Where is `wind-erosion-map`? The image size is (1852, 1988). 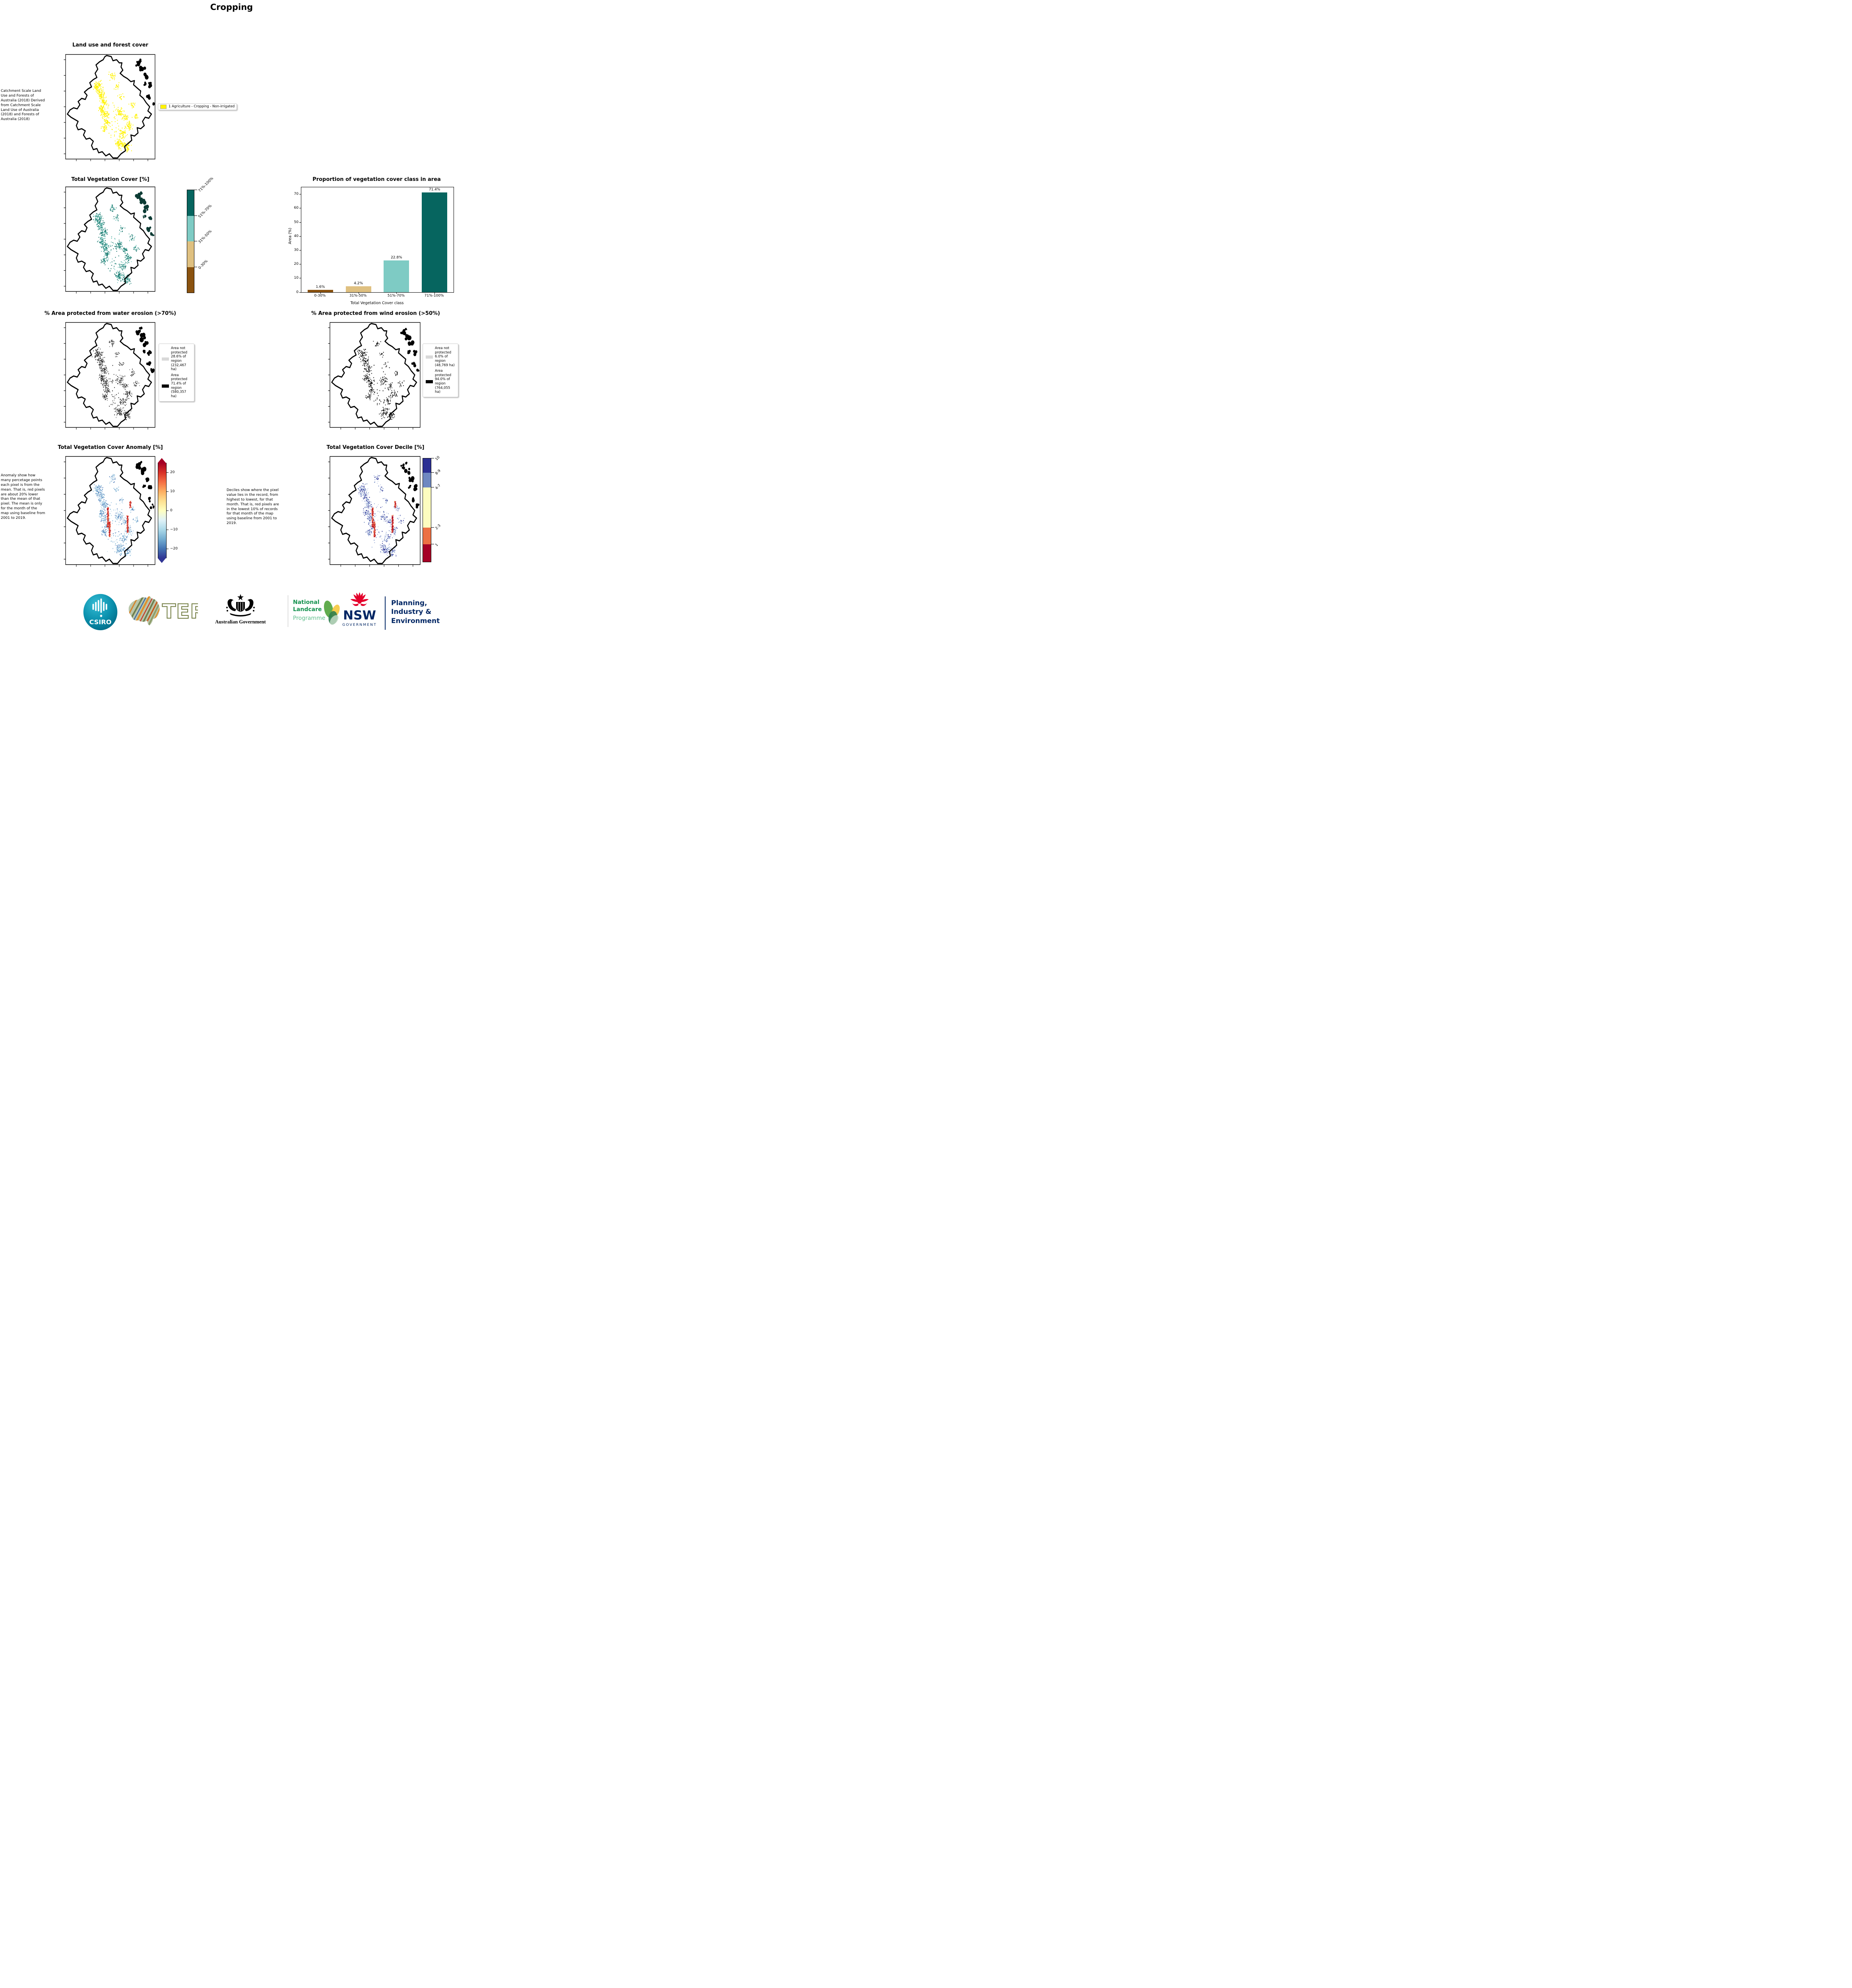
wind-erosion-map is located at coordinates (375, 376).